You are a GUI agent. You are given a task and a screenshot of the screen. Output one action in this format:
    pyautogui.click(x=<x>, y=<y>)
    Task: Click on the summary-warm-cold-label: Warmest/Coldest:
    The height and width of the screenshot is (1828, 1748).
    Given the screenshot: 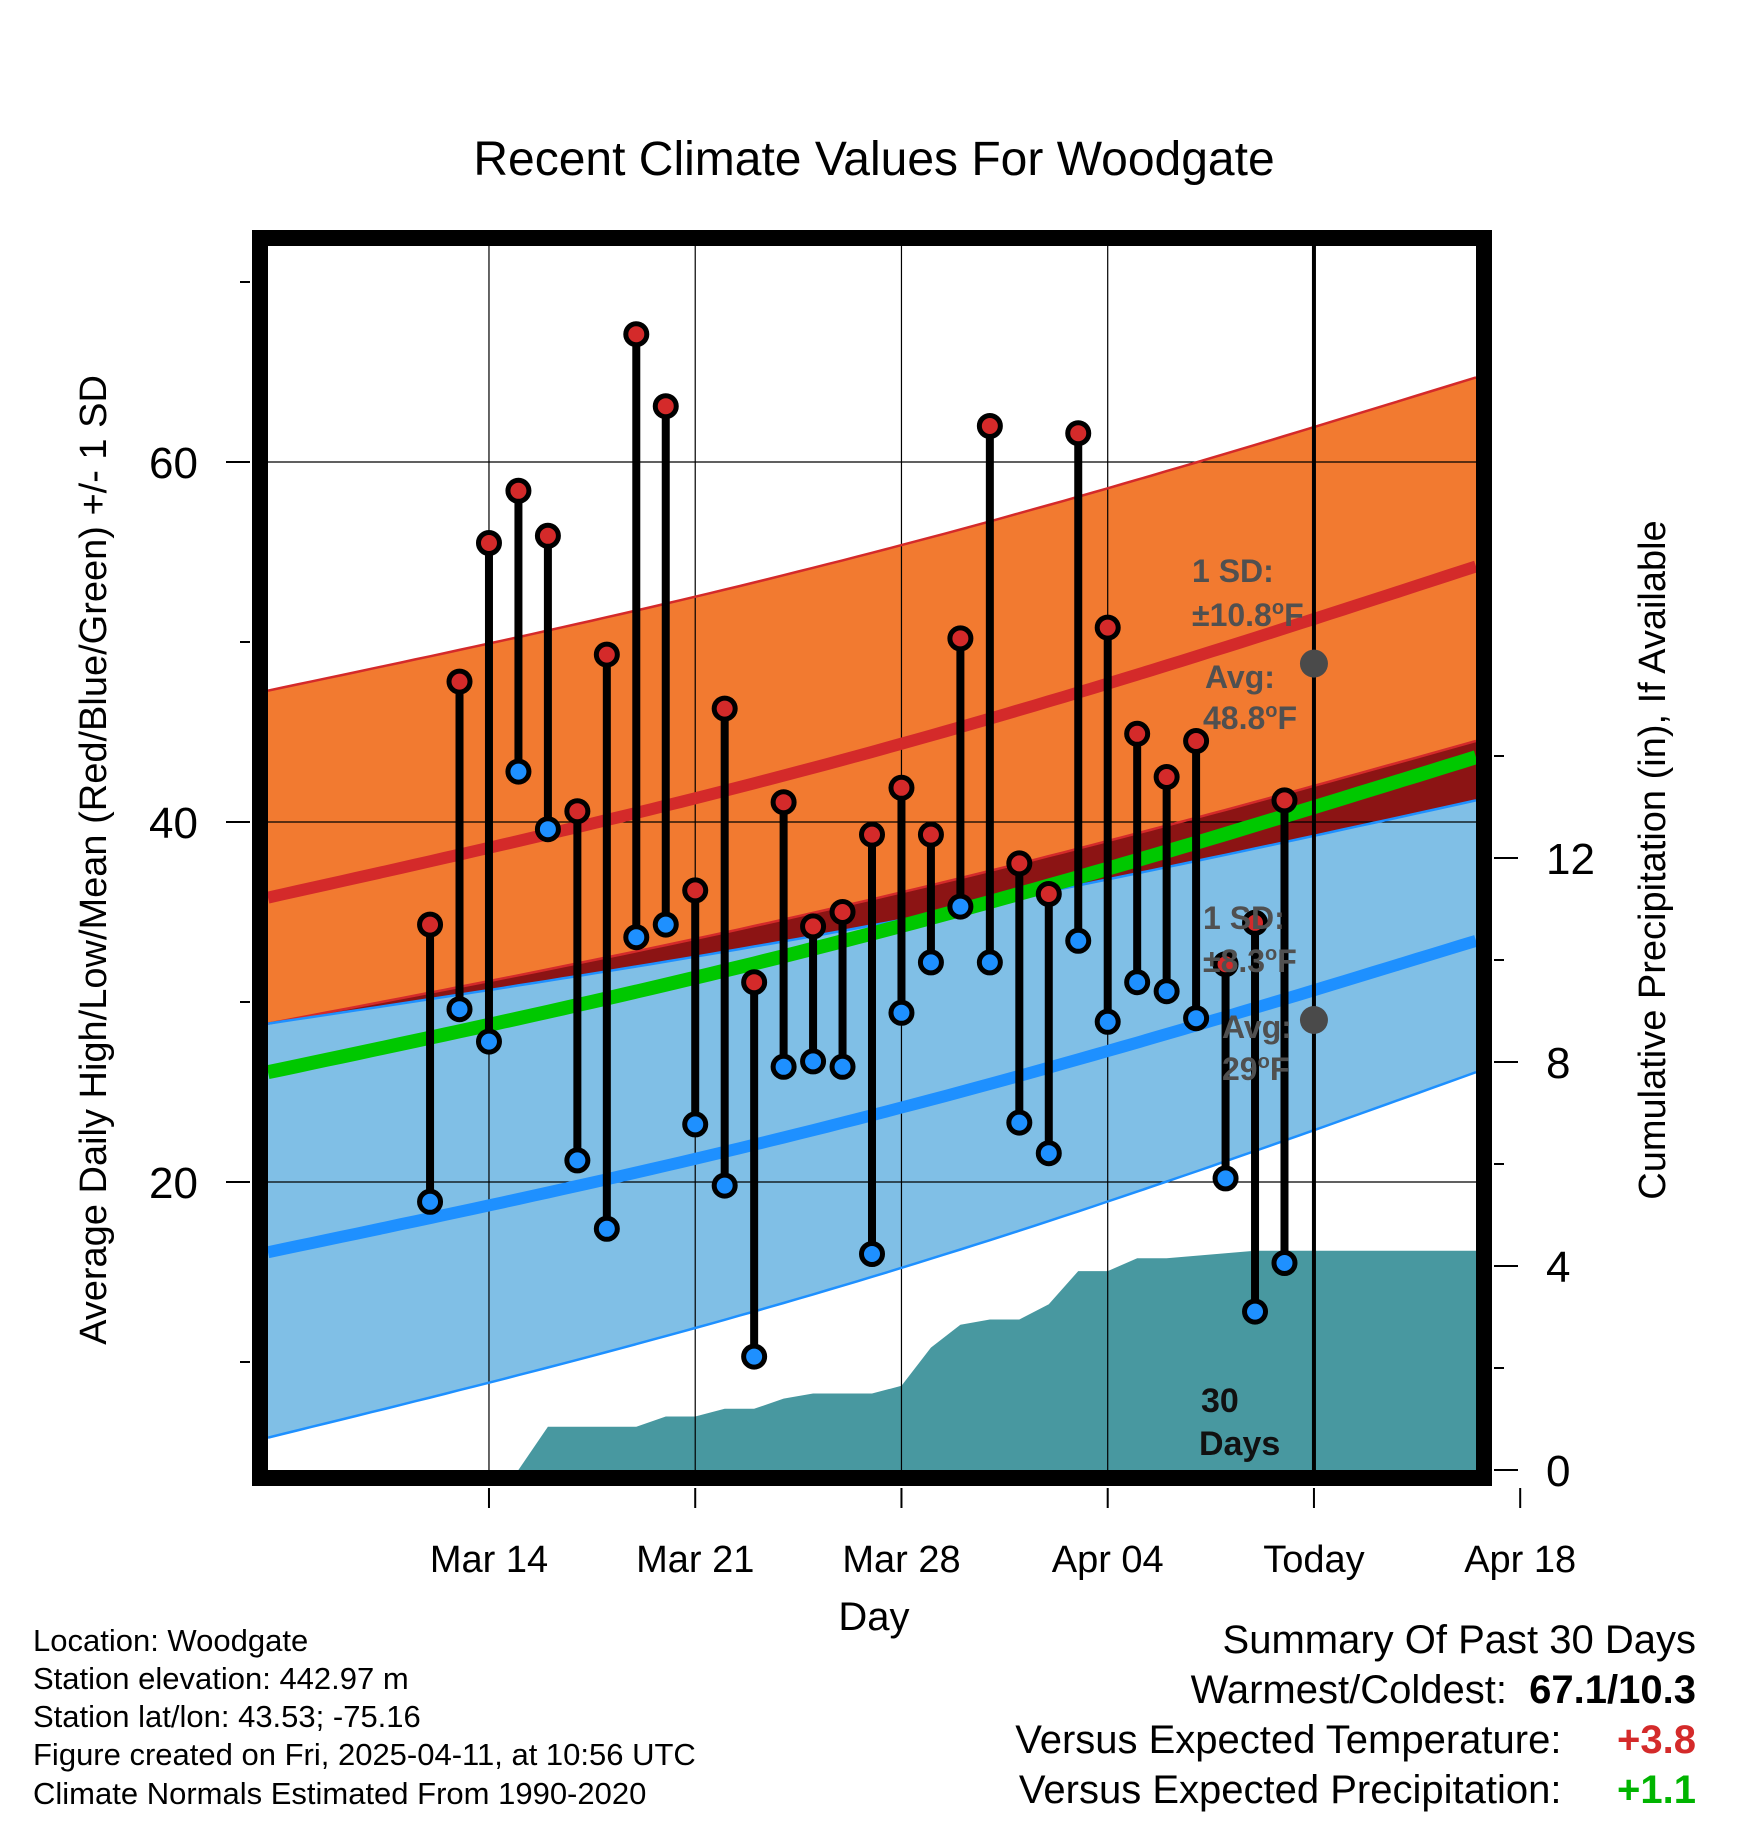 What is the action you would take?
    pyautogui.click(x=1348, y=1690)
    